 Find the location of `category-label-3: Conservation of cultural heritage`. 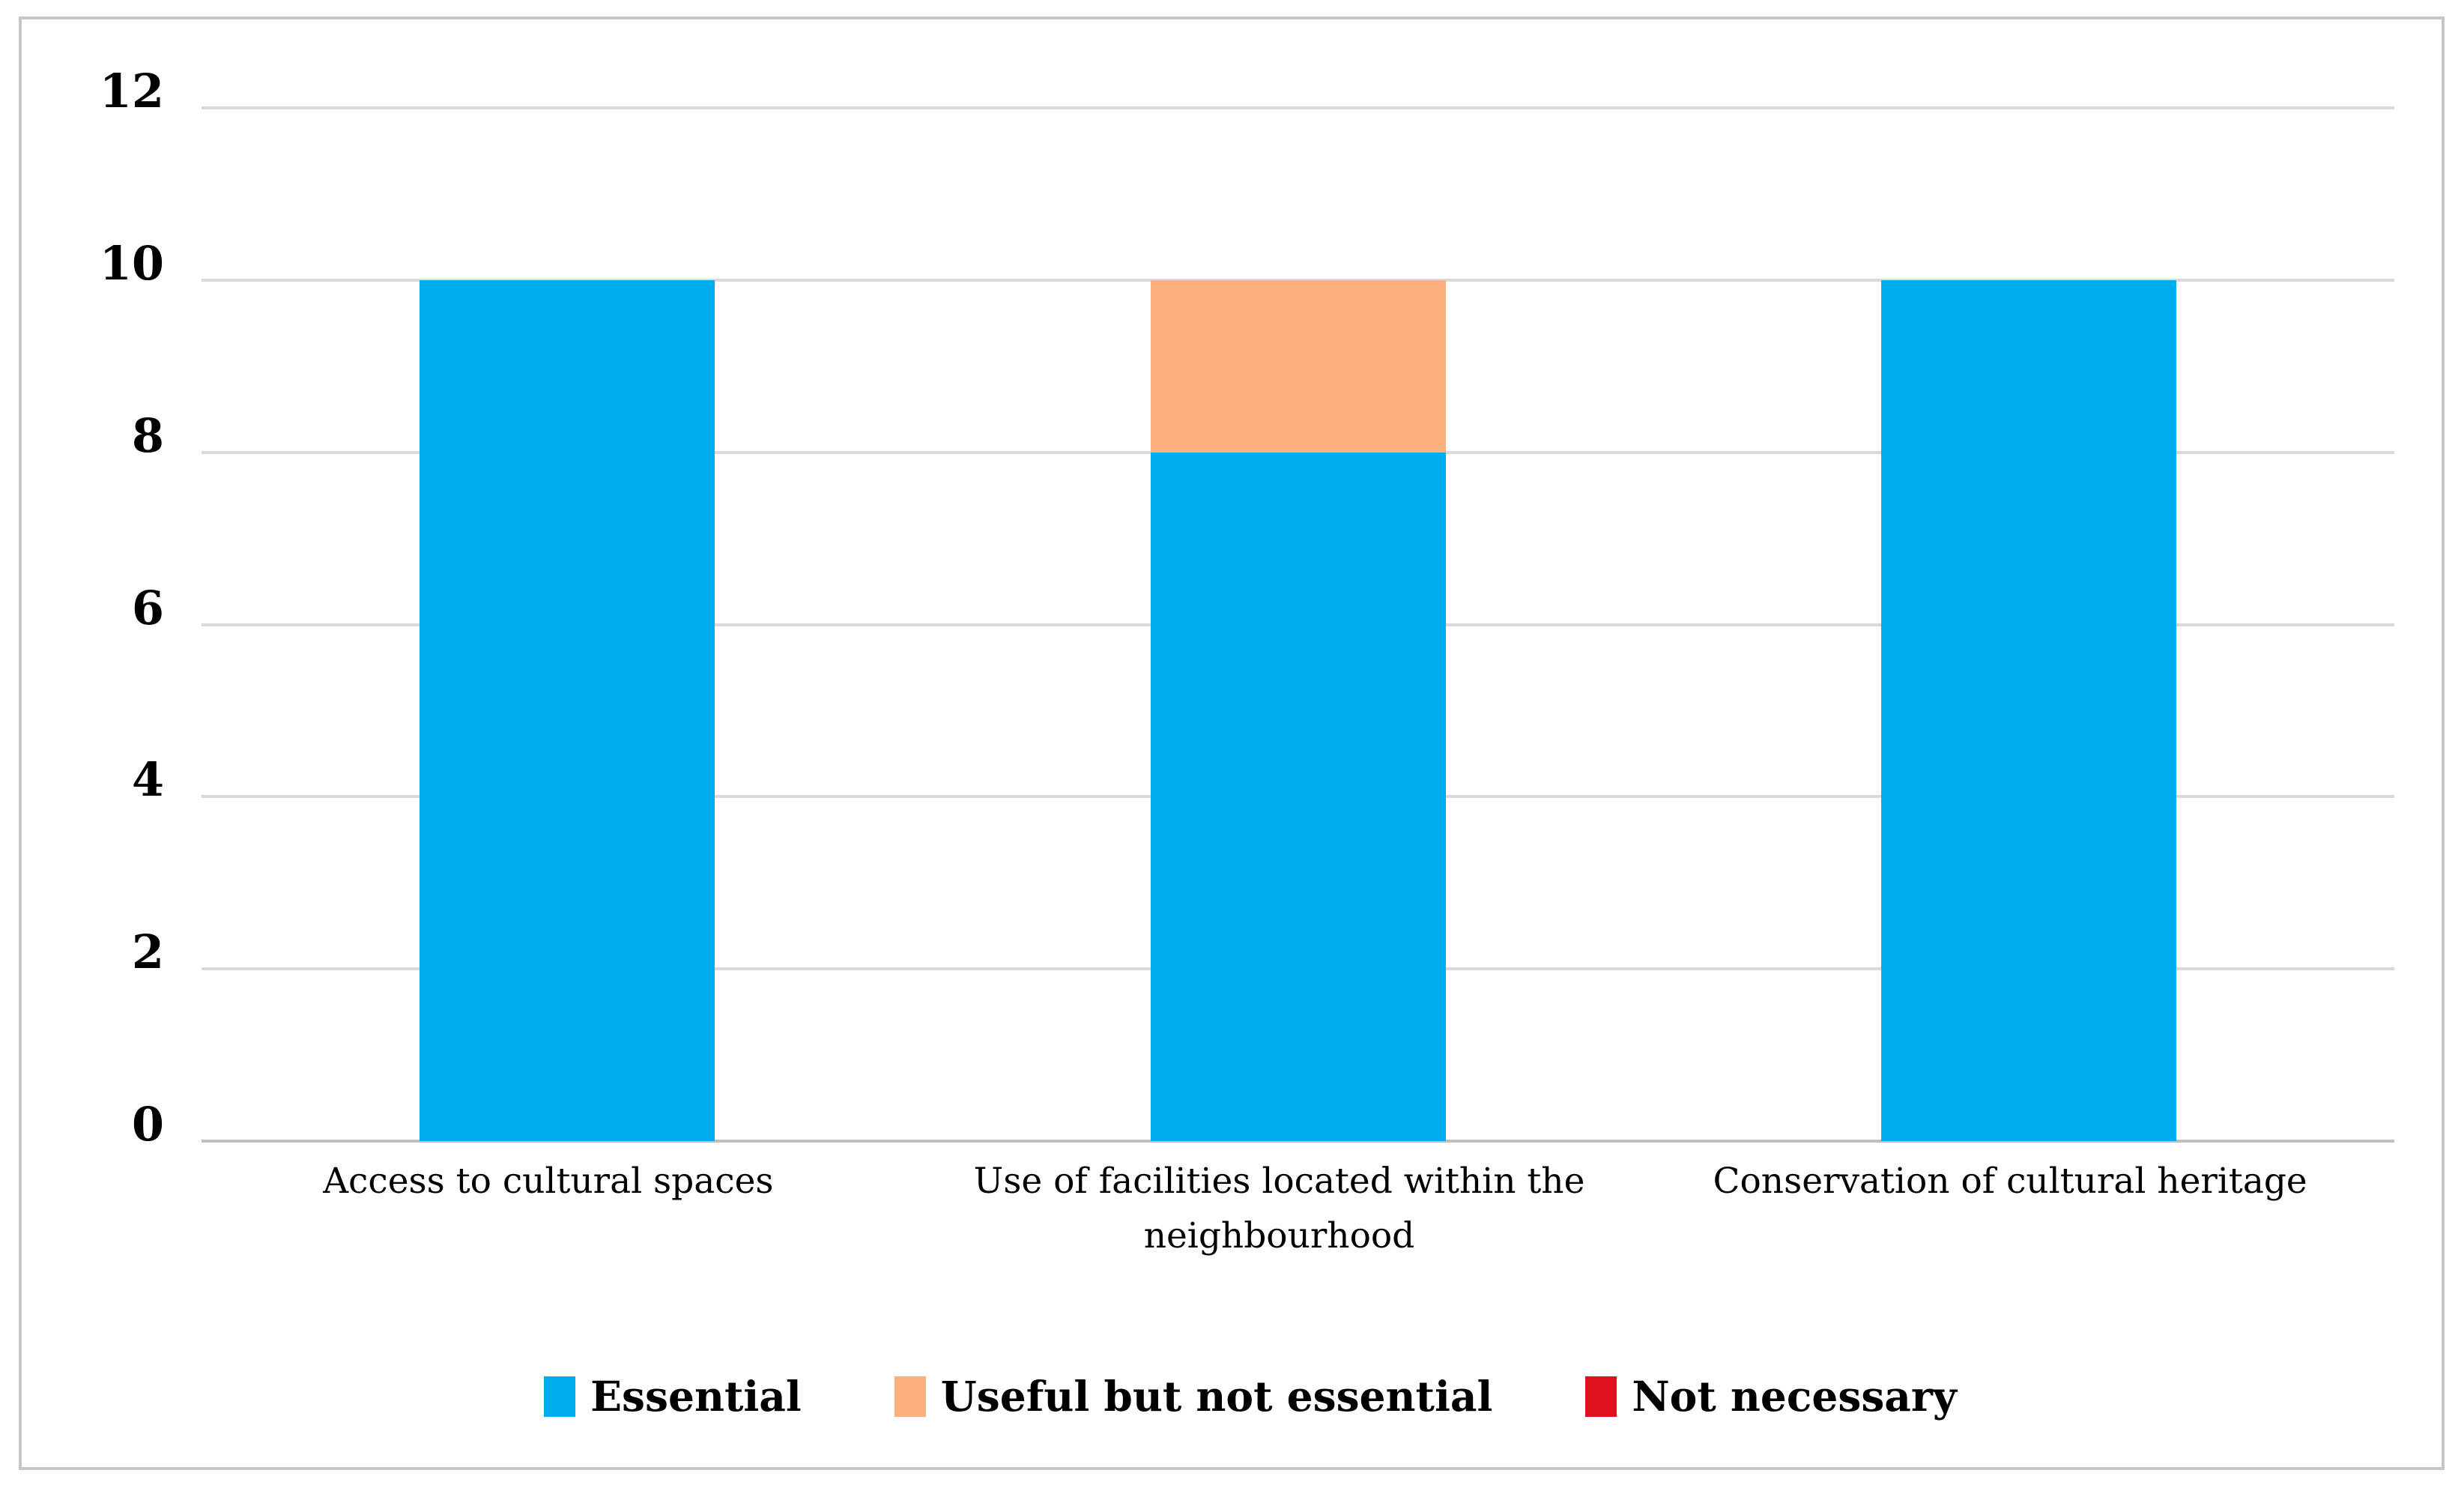

category-label-3: Conservation of cultural heritage is located at coordinates (2010, 1182).